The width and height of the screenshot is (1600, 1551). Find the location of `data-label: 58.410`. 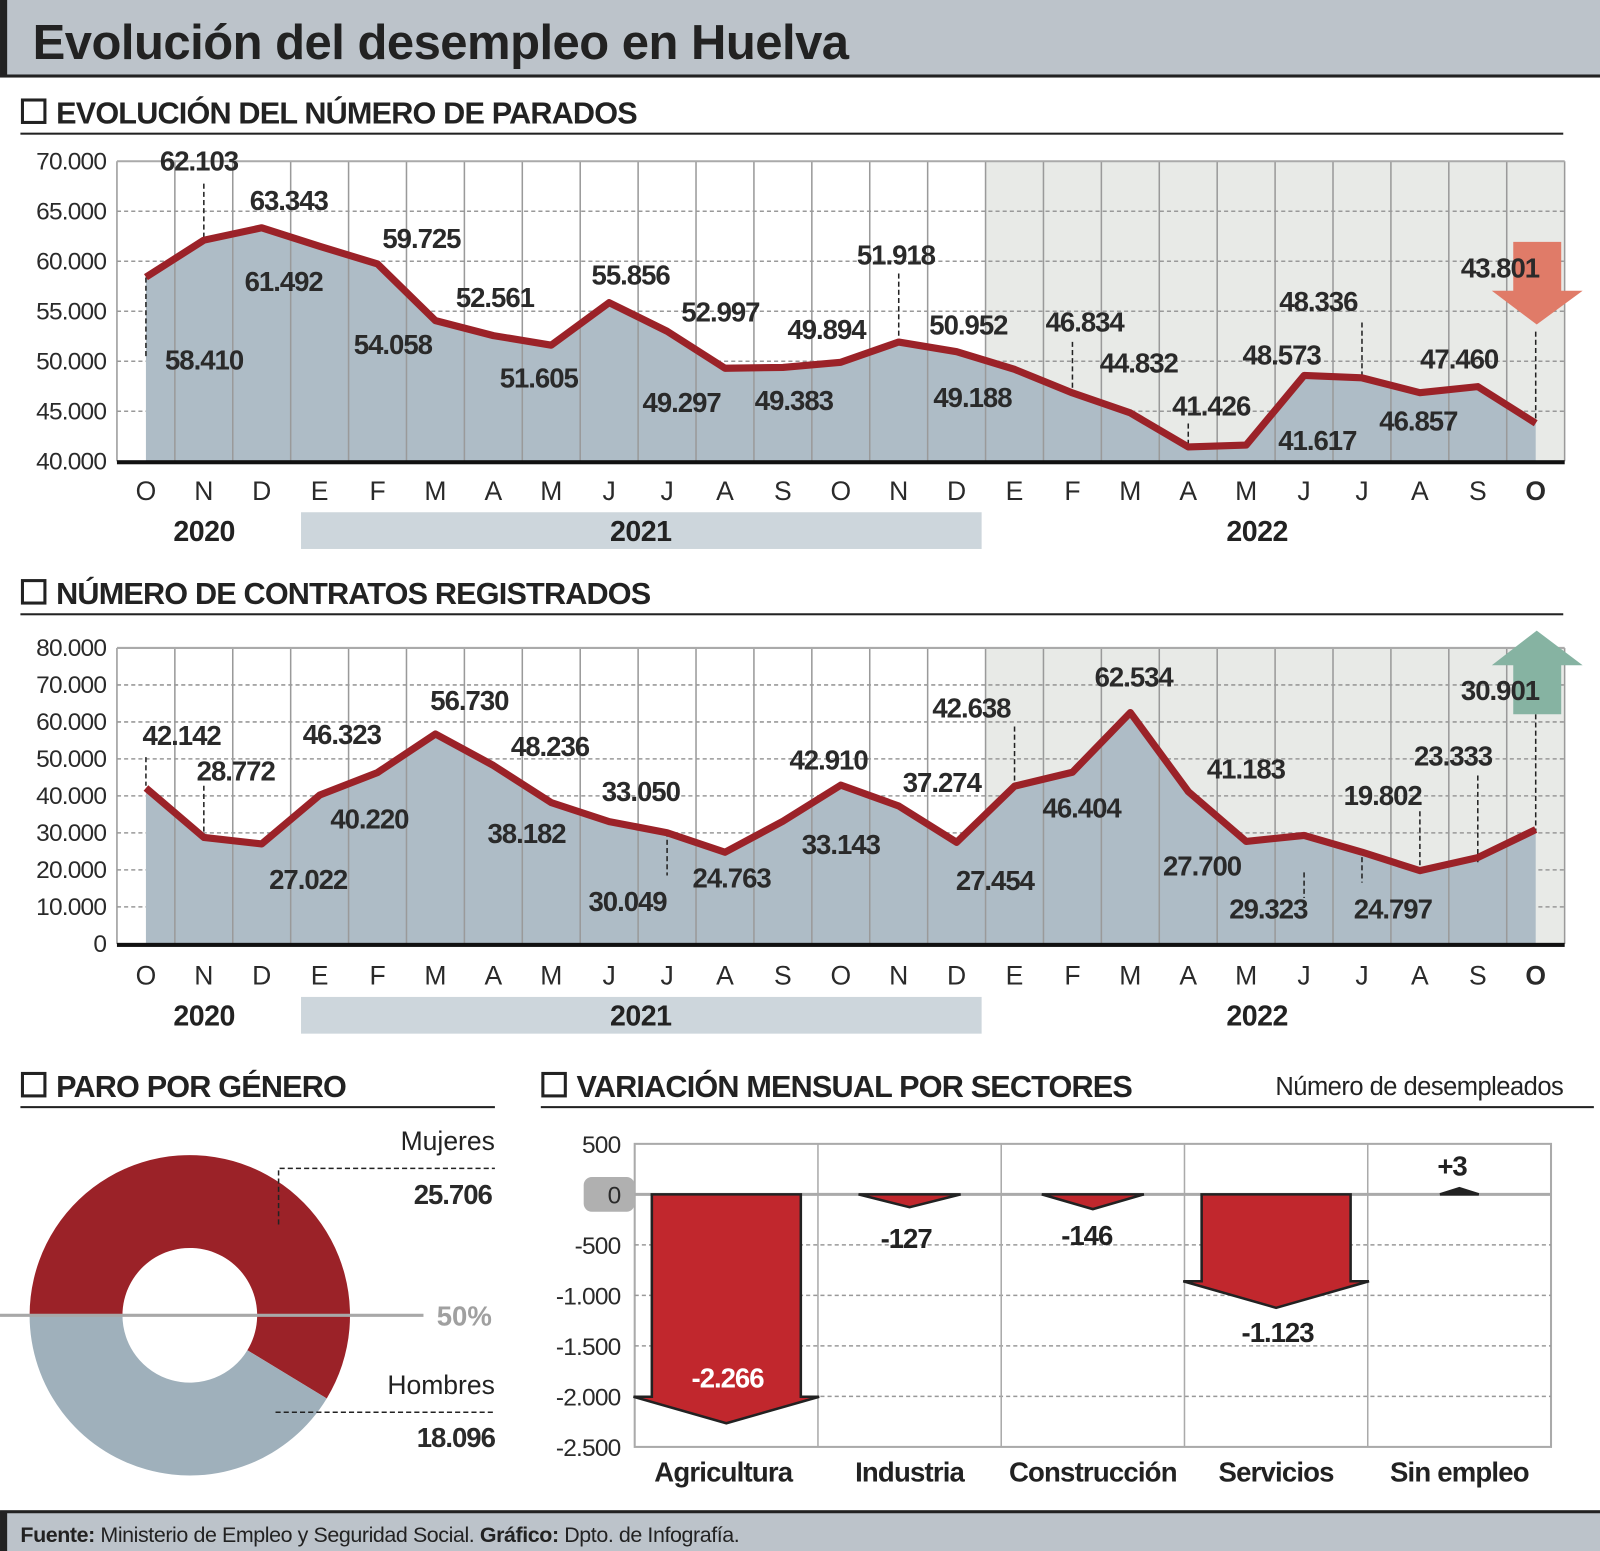

data-label: 58.410 is located at coordinates (204, 359).